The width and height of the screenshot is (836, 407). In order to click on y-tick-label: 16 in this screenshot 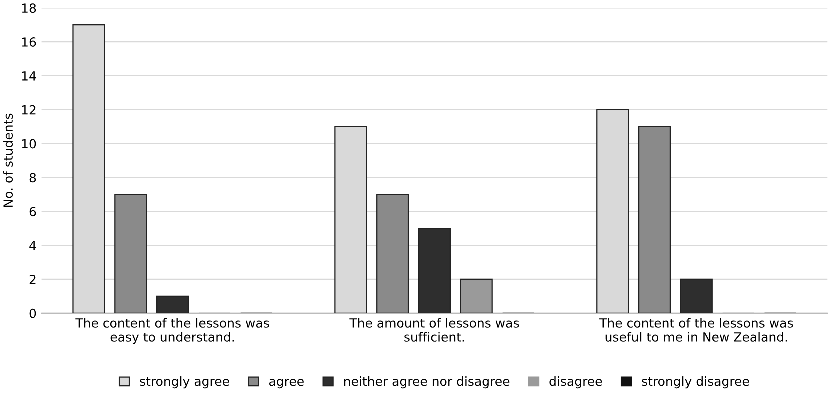, I will do `click(29, 42)`.